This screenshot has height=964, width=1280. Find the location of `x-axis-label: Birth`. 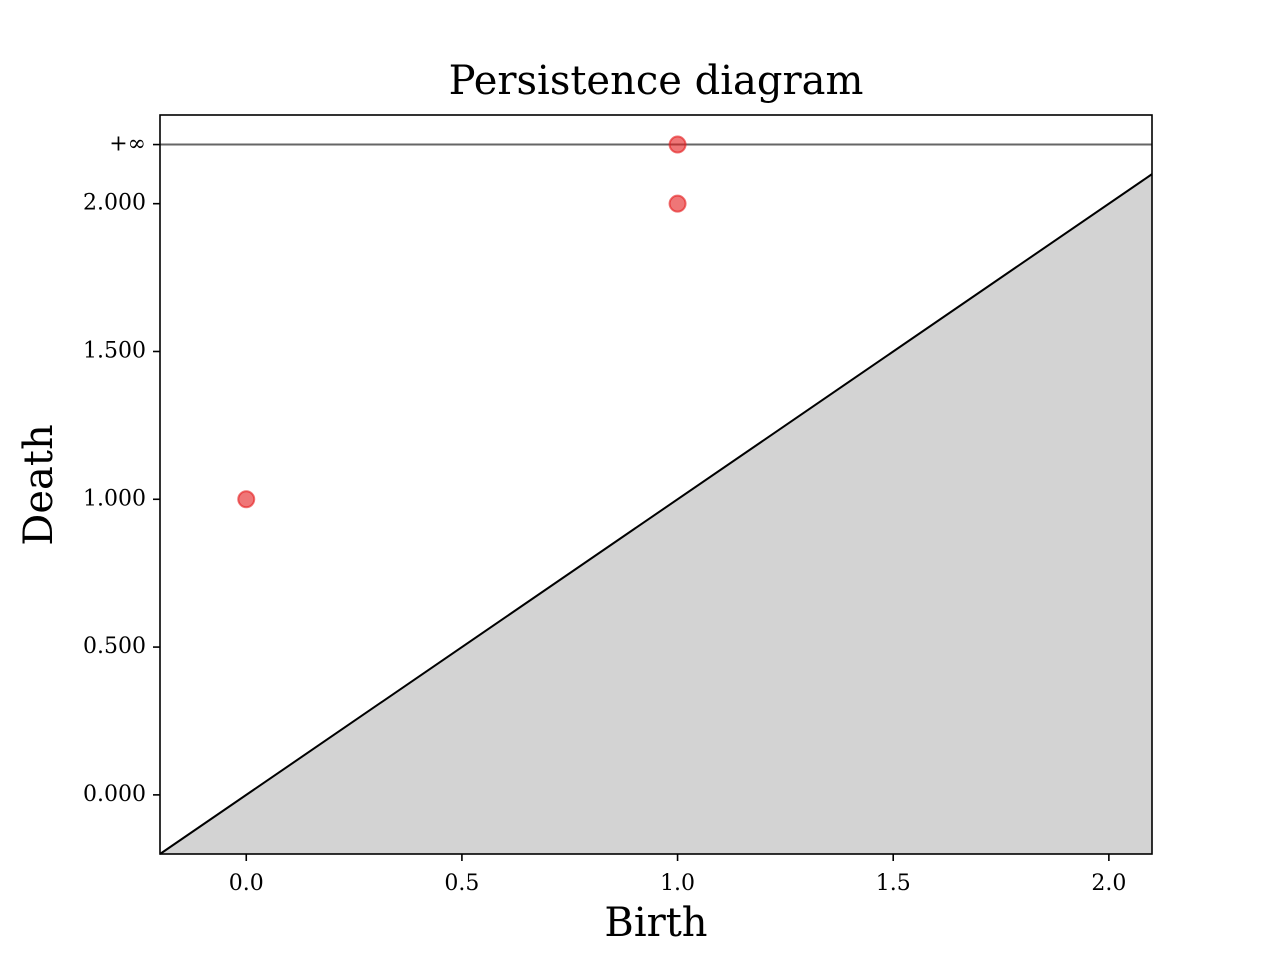

x-axis-label: Birth is located at coordinates (655, 923).